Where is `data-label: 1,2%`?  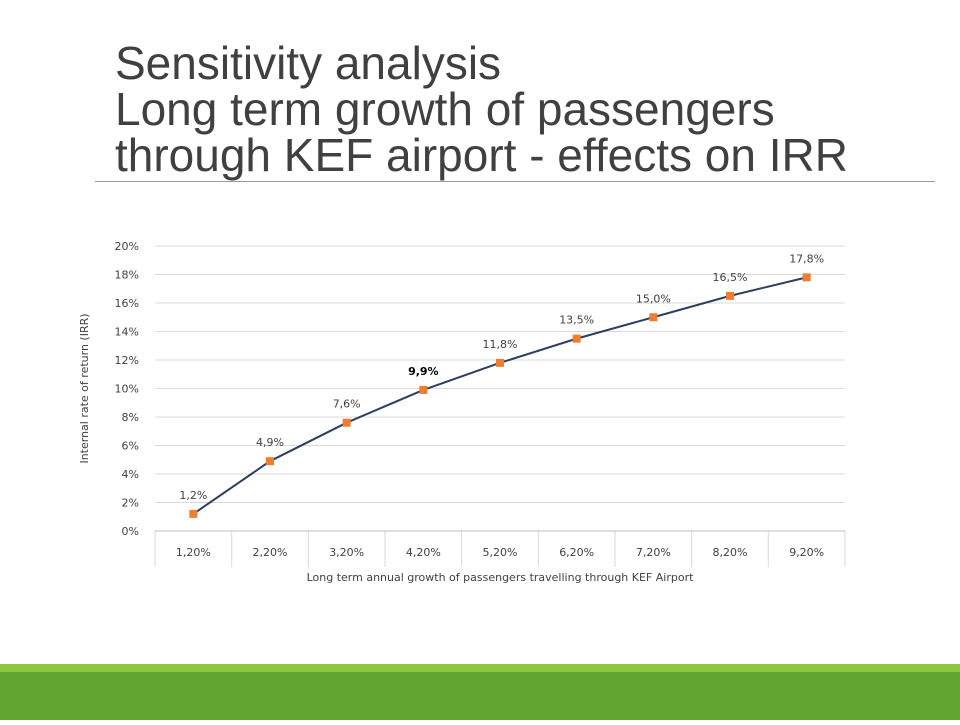
data-label: 1,2% is located at coordinates (193, 495).